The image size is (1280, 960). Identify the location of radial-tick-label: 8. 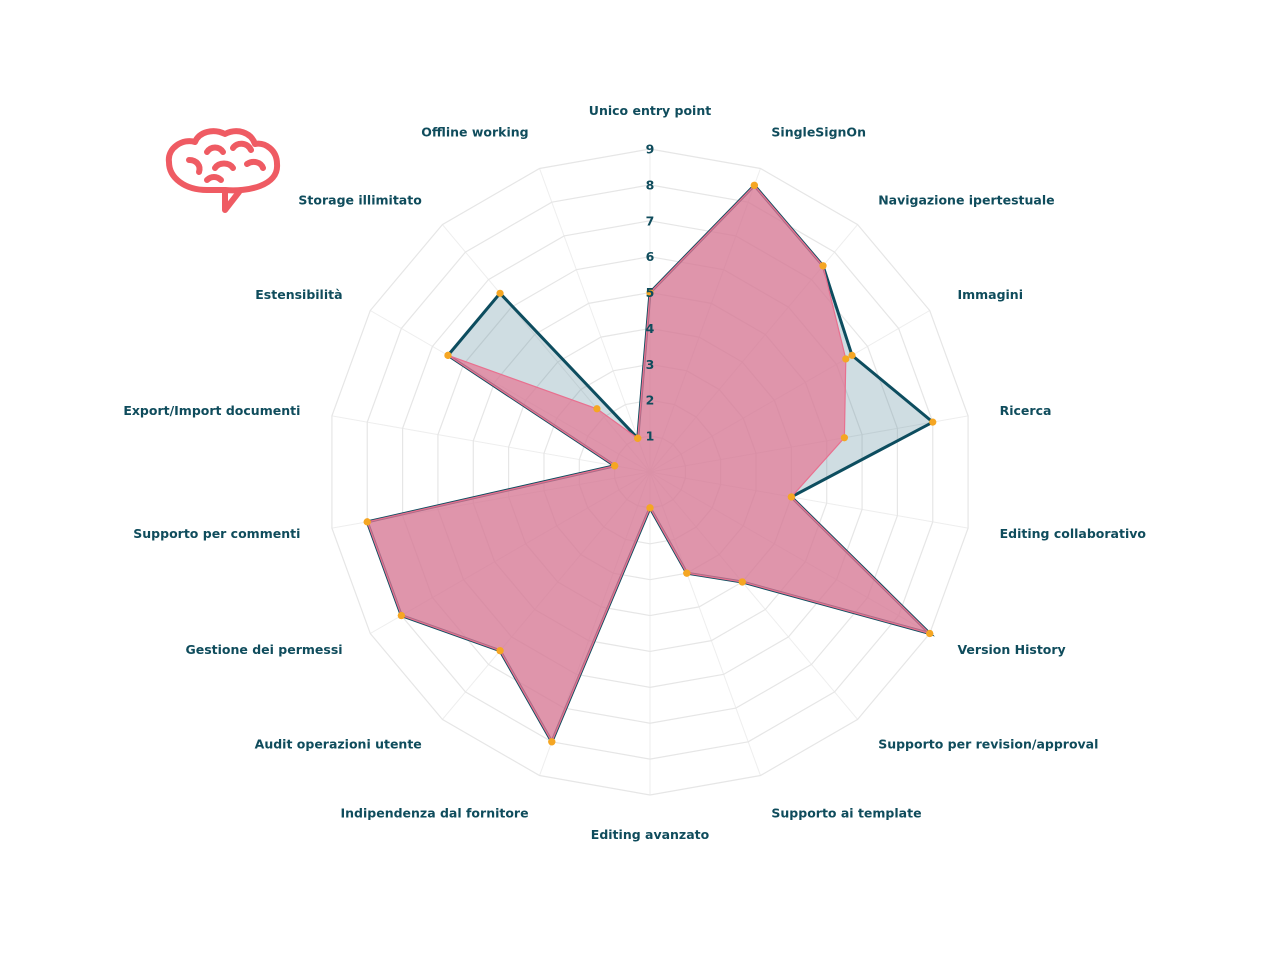
(650, 184).